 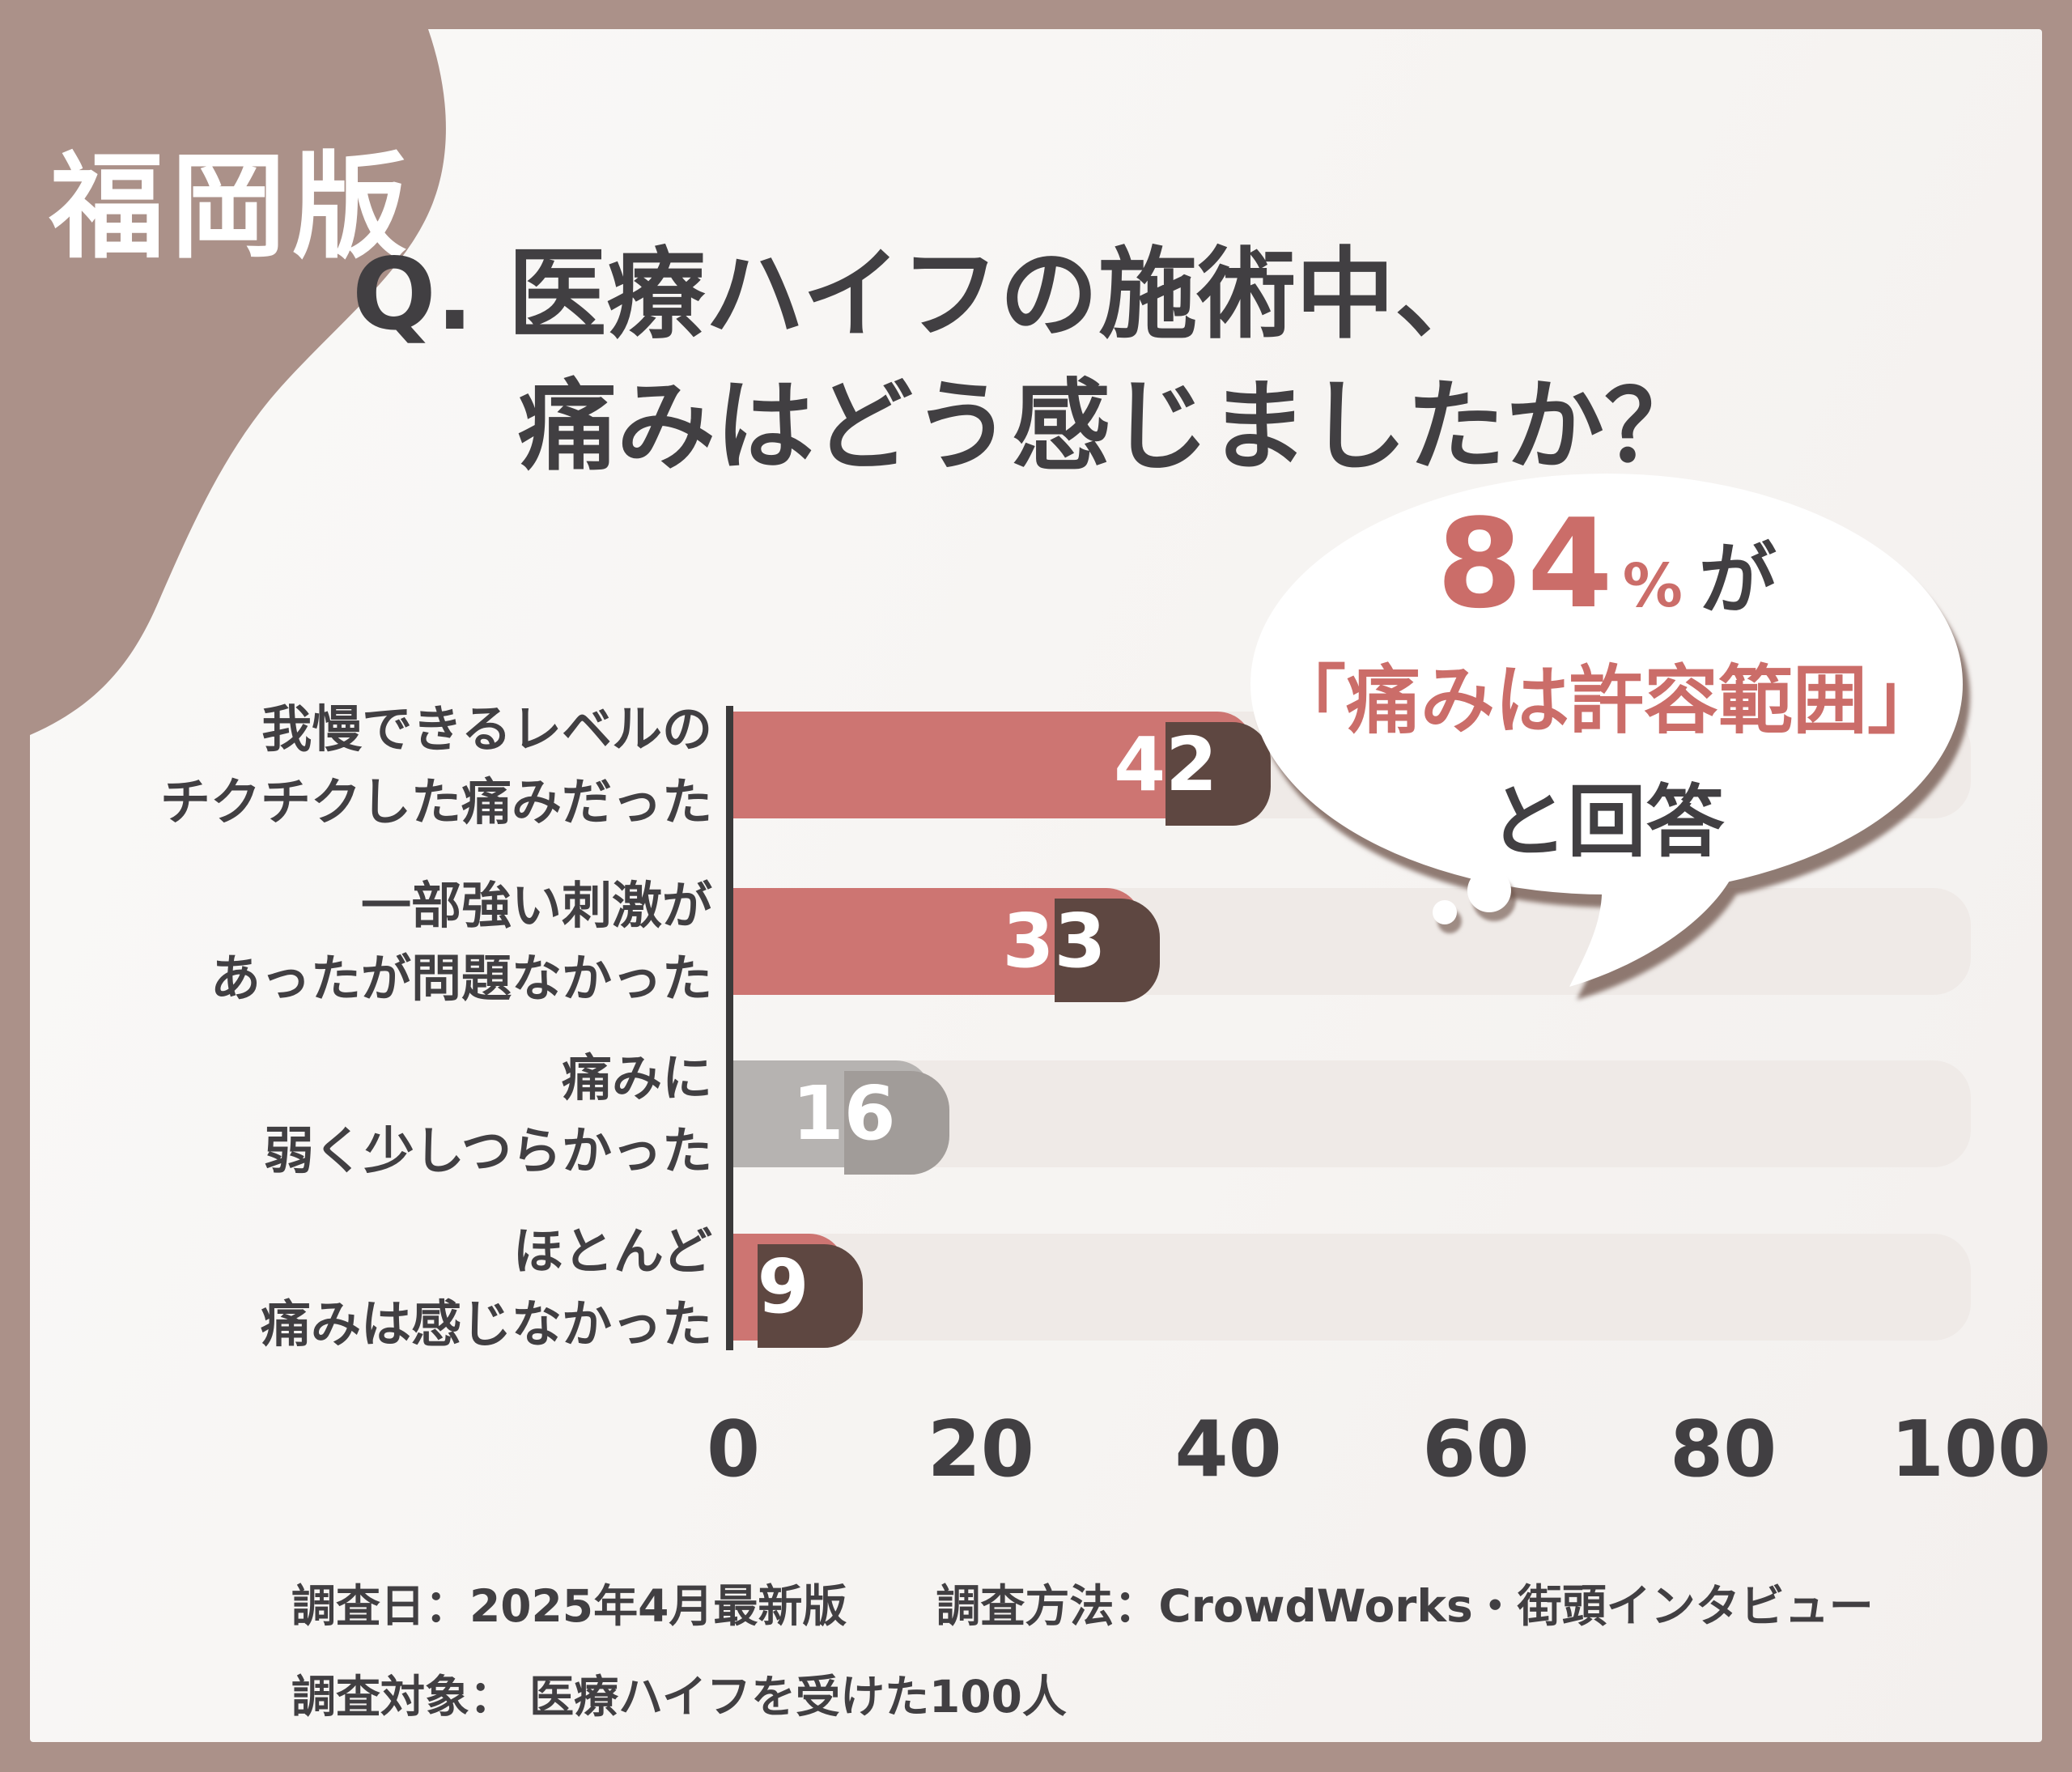 I want to click on bar-value-label: 16, so click(x=844, y=1114).